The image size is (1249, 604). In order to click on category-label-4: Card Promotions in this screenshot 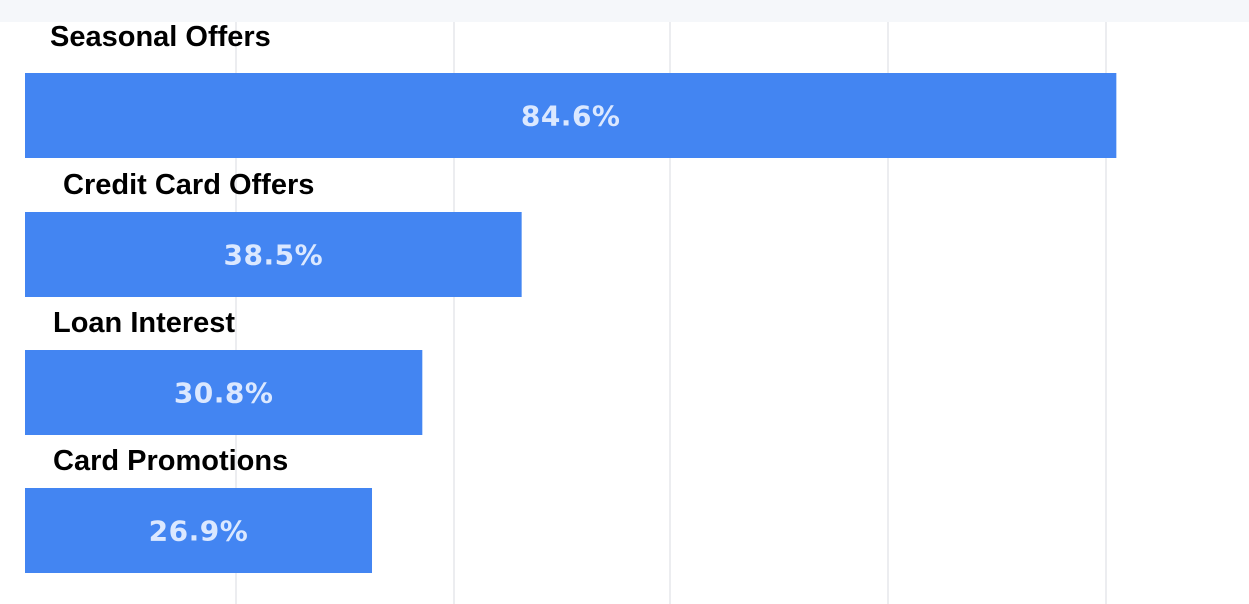, I will do `click(170, 461)`.